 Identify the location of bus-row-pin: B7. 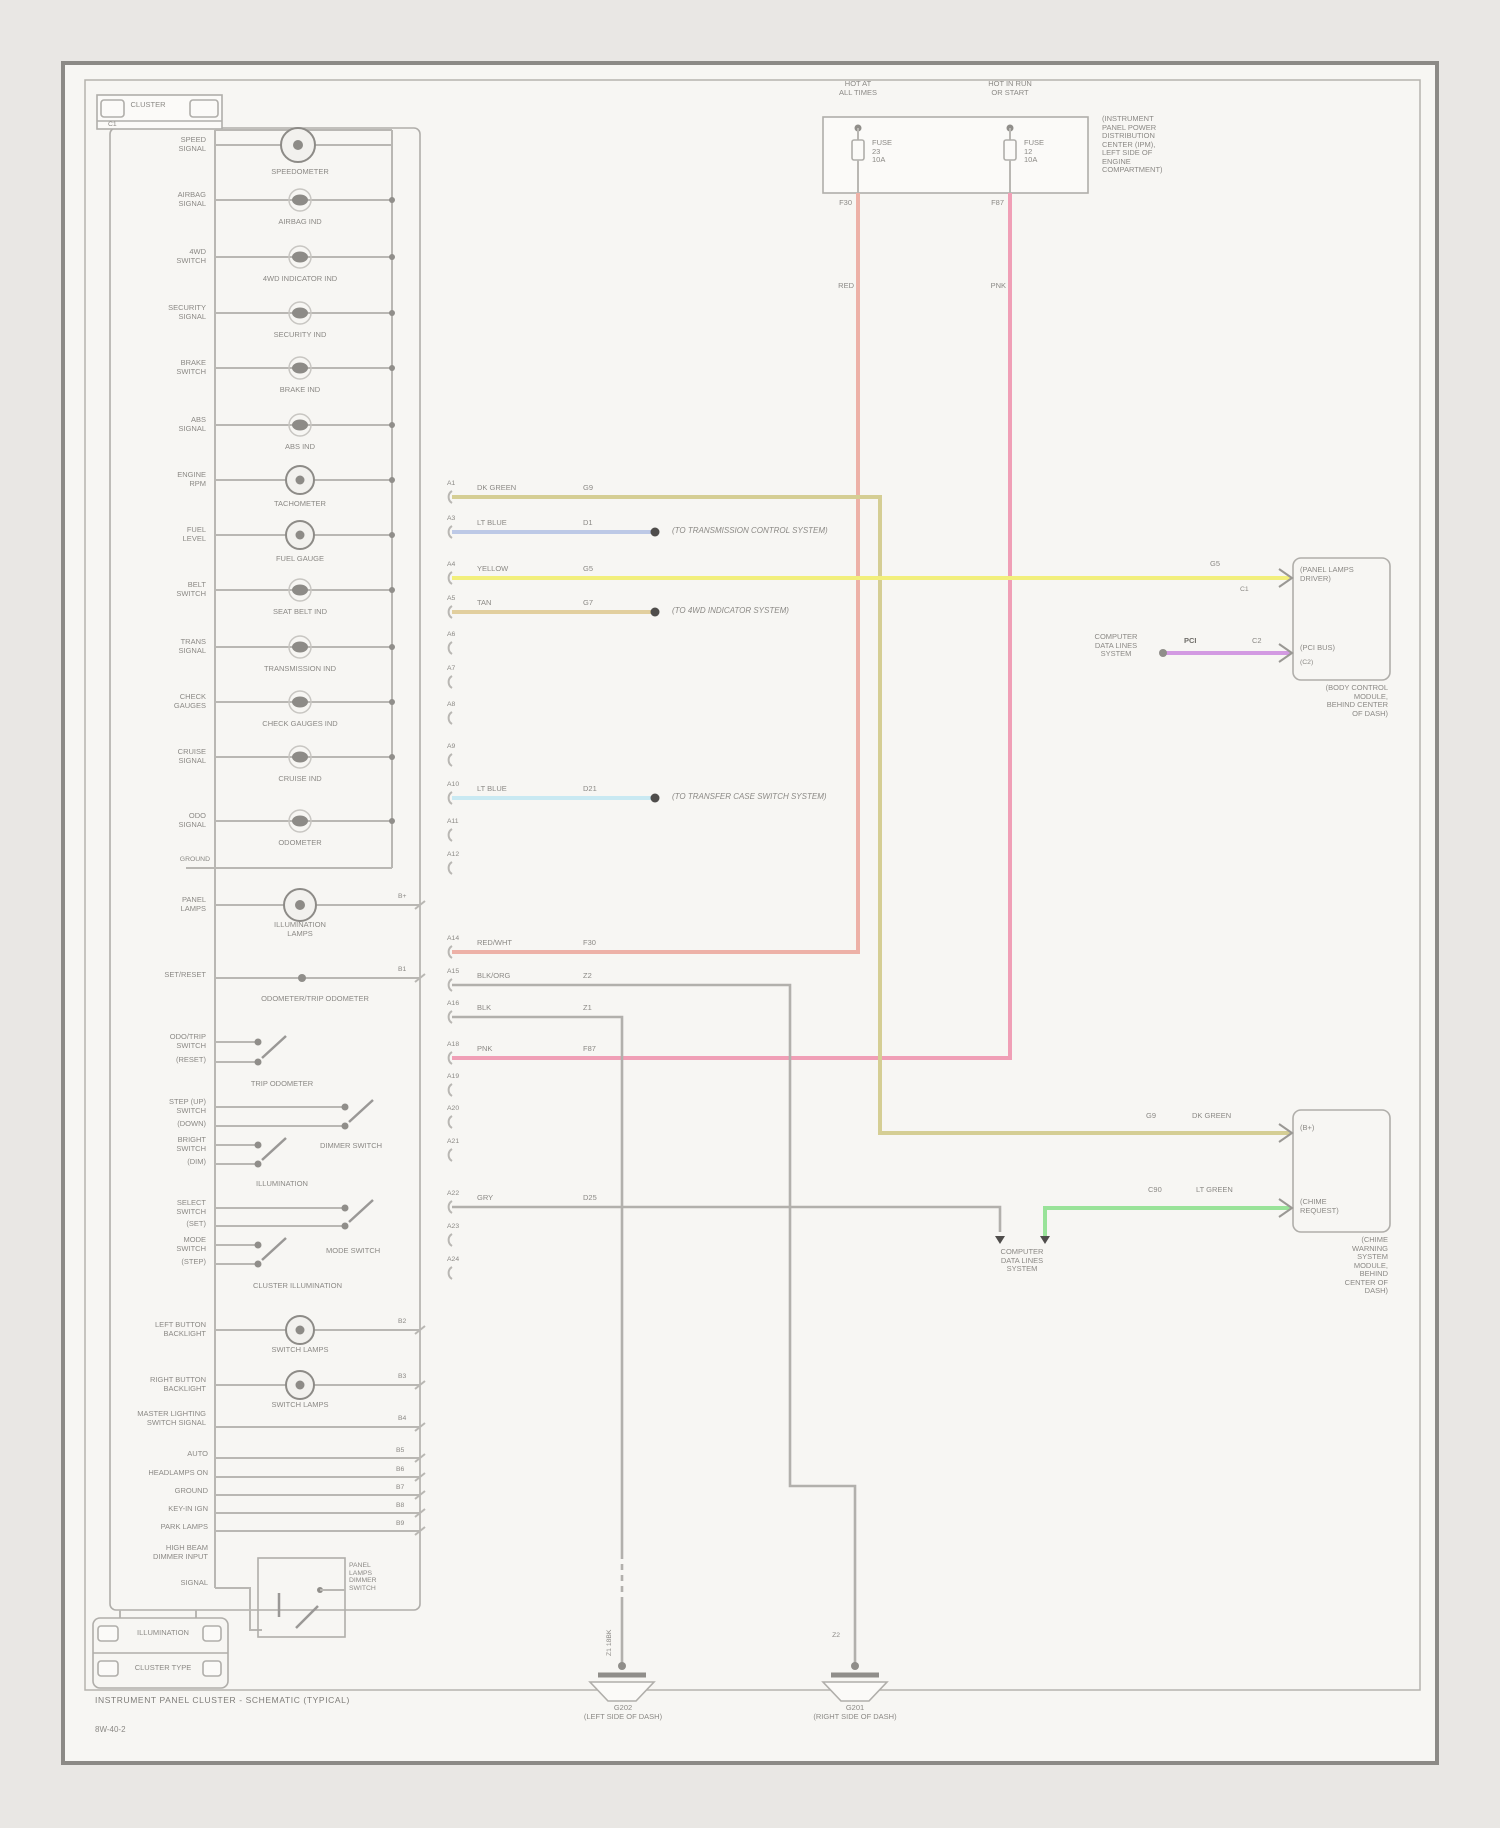
(400, 1487).